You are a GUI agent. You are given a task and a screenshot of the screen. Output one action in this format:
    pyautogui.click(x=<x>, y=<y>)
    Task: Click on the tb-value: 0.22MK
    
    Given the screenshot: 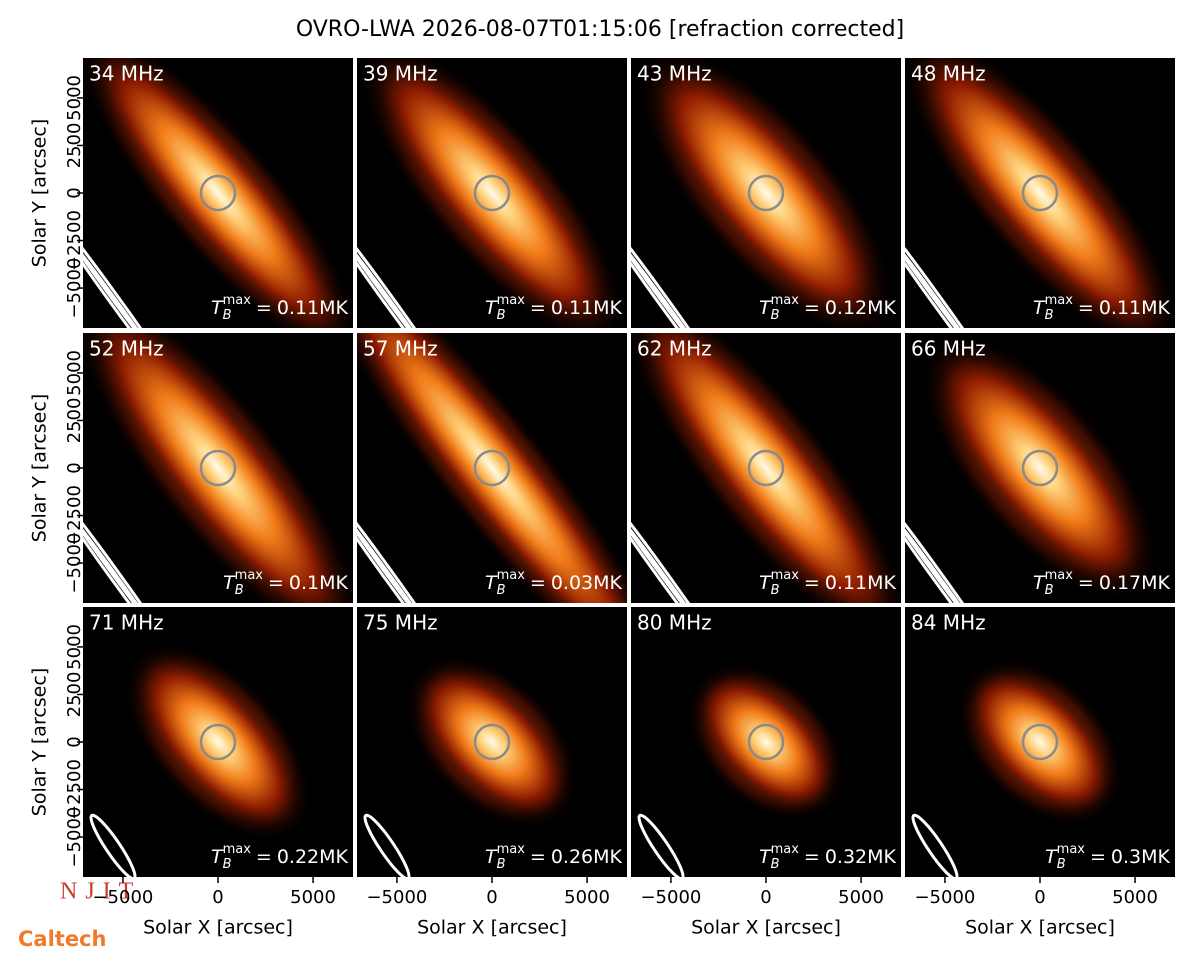 What is the action you would take?
    pyautogui.click(x=313, y=857)
    